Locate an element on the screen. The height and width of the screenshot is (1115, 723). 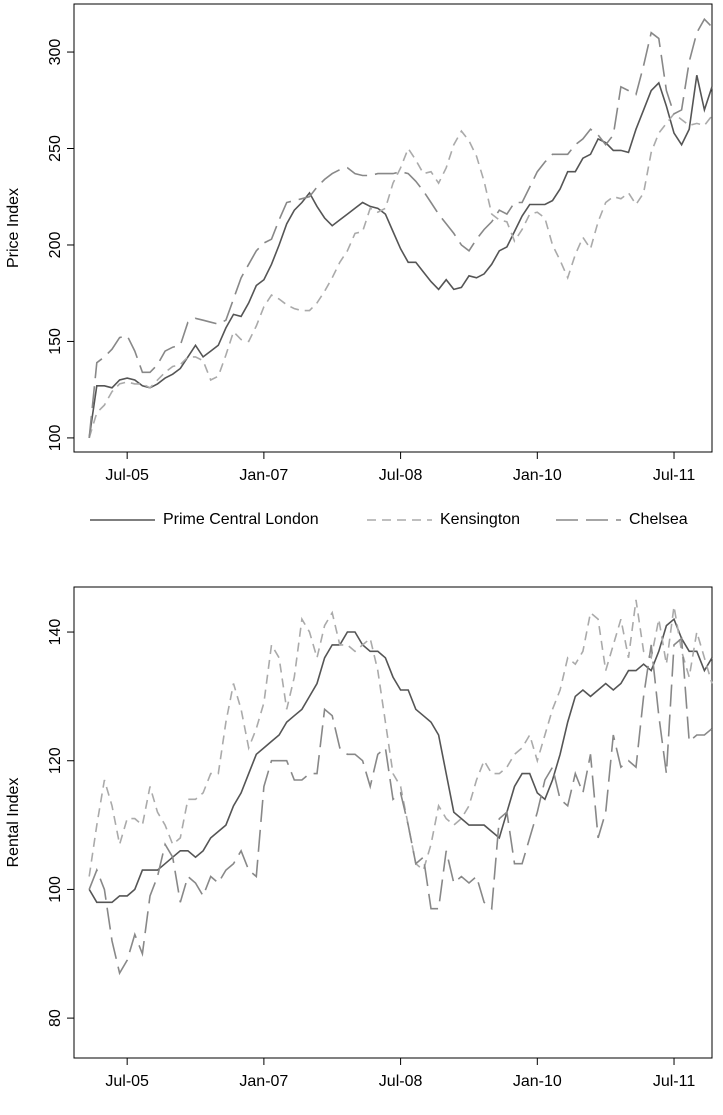
y-axis-title: Price Index is located at coordinates (13, 228).